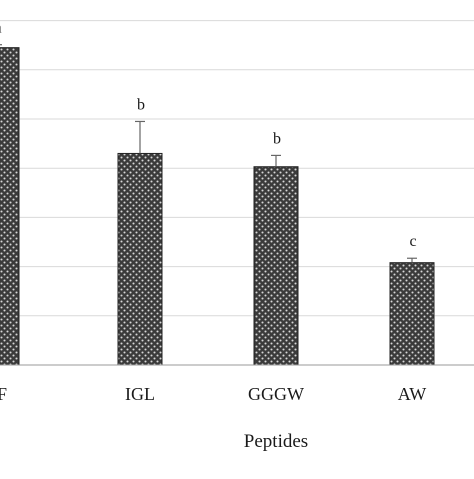 Image resolution: width=474 pixels, height=479 pixels. What do you see at coordinates (276, 441) in the screenshot?
I see `x-axis-title: Peptides` at bounding box center [276, 441].